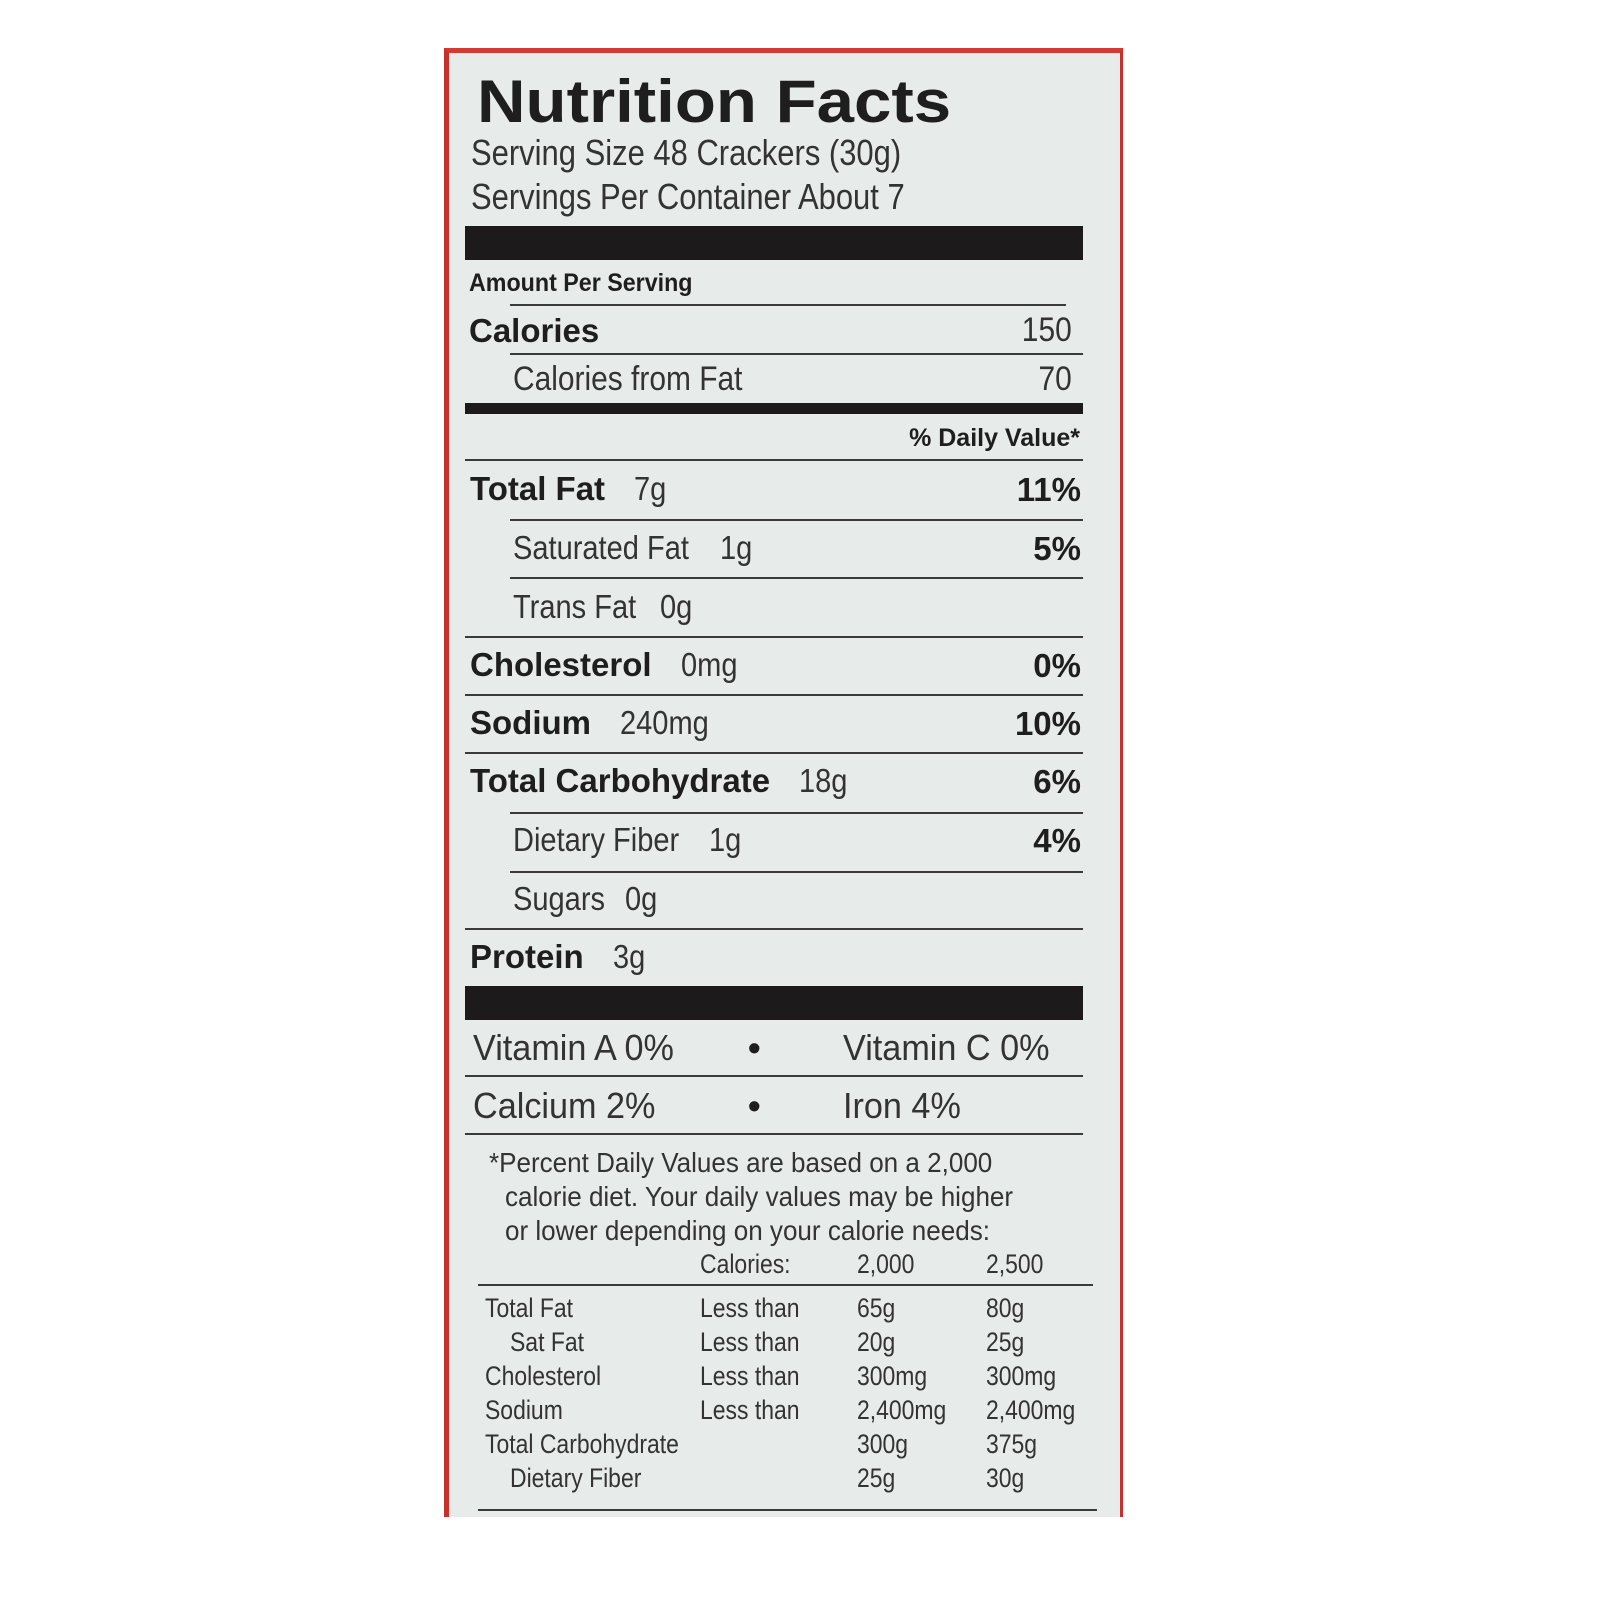 The height and width of the screenshot is (1600, 1600). What do you see at coordinates (581, 282) in the screenshot?
I see `amount-per-serving-text: Amount Per Serving` at bounding box center [581, 282].